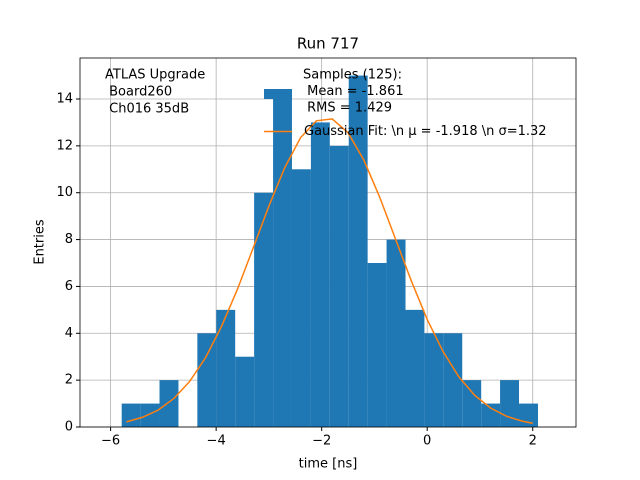  I want to click on annotation: ATLAS Upgrade, so click(155, 75).